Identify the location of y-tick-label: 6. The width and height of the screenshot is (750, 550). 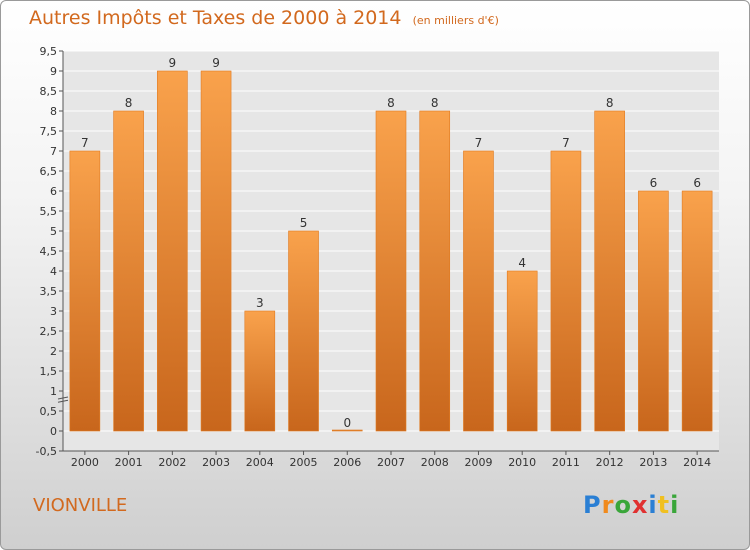
(53, 191).